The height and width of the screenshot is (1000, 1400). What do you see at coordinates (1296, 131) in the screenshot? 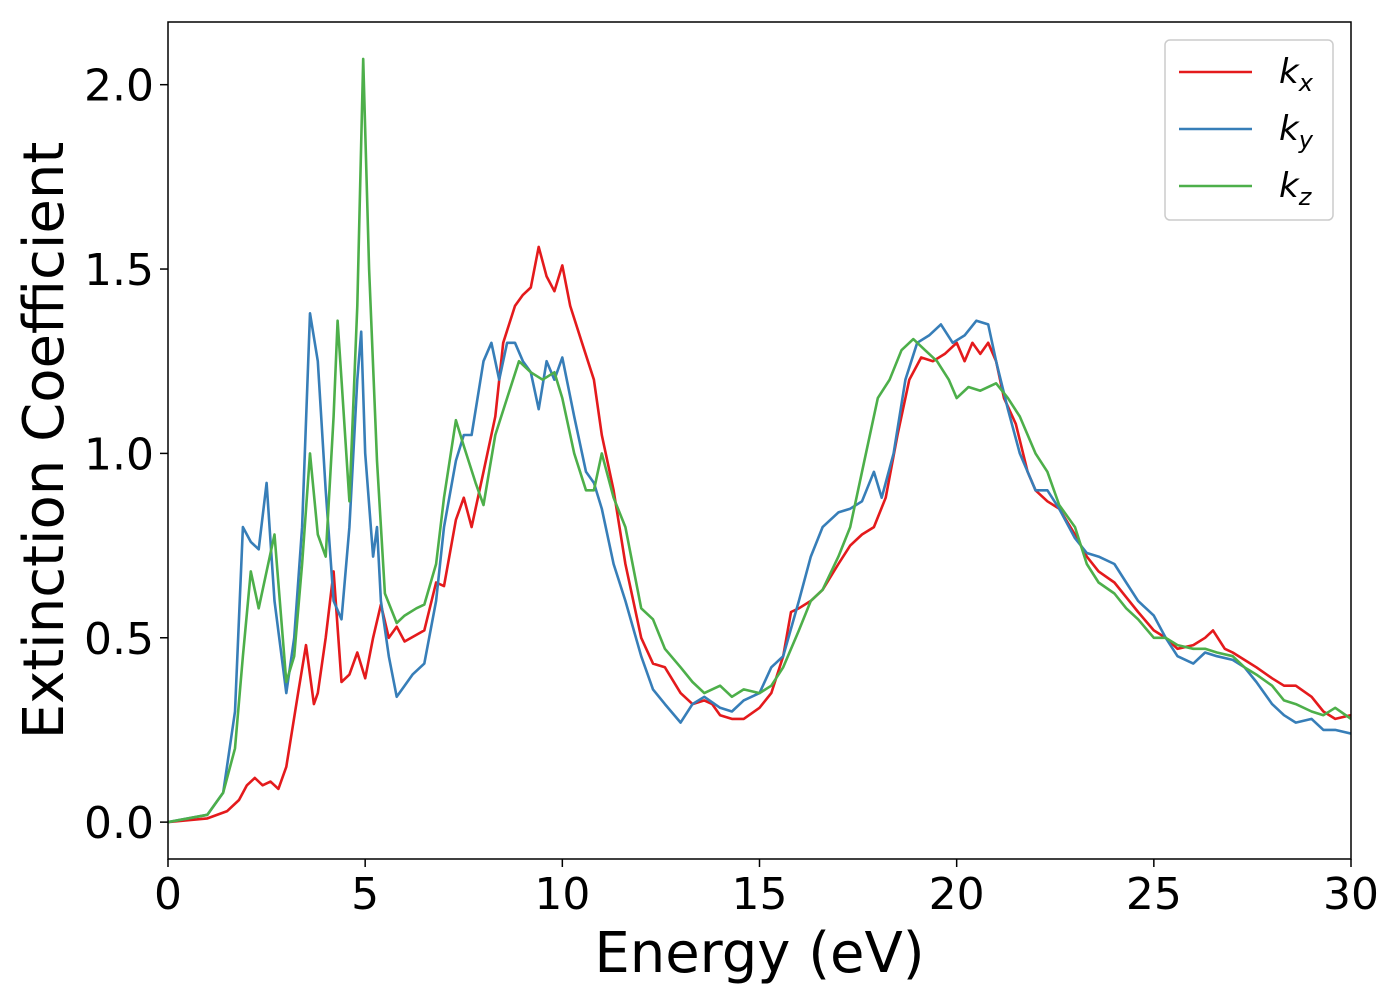
I see `legend-label-y: ky` at bounding box center [1296, 131].